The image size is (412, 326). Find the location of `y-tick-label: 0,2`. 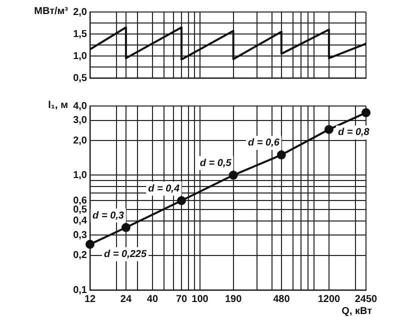

y-tick-label: 0,2 is located at coordinates (80, 256).